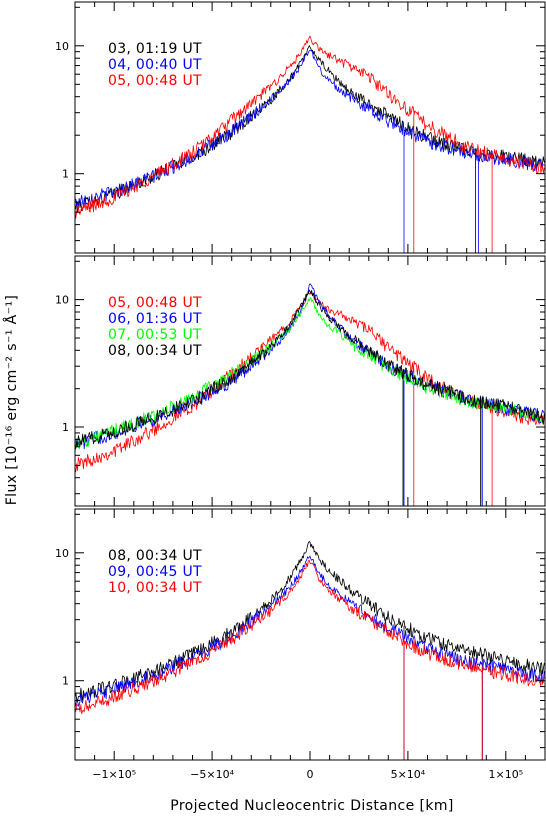 Image resolution: width=546 pixels, height=821 pixels. I want to click on x-tick-label: −1×10⁵, so click(114, 774).